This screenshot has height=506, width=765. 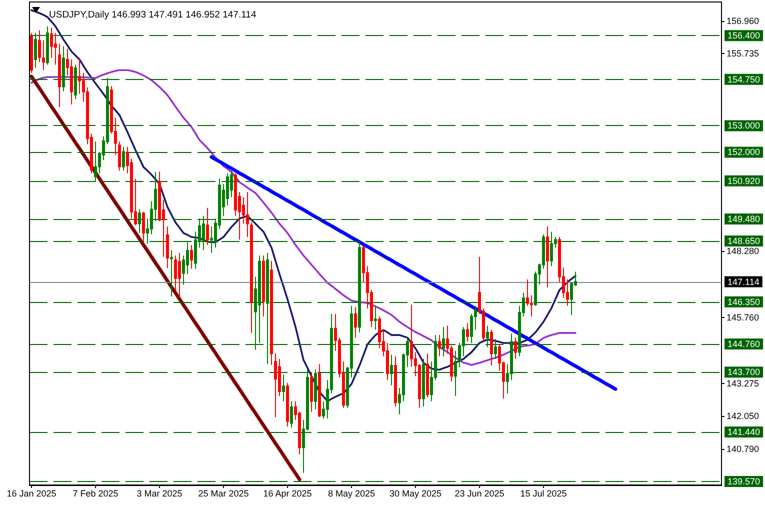 I want to click on ref-line-label: 153.000, so click(x=744, y=125).